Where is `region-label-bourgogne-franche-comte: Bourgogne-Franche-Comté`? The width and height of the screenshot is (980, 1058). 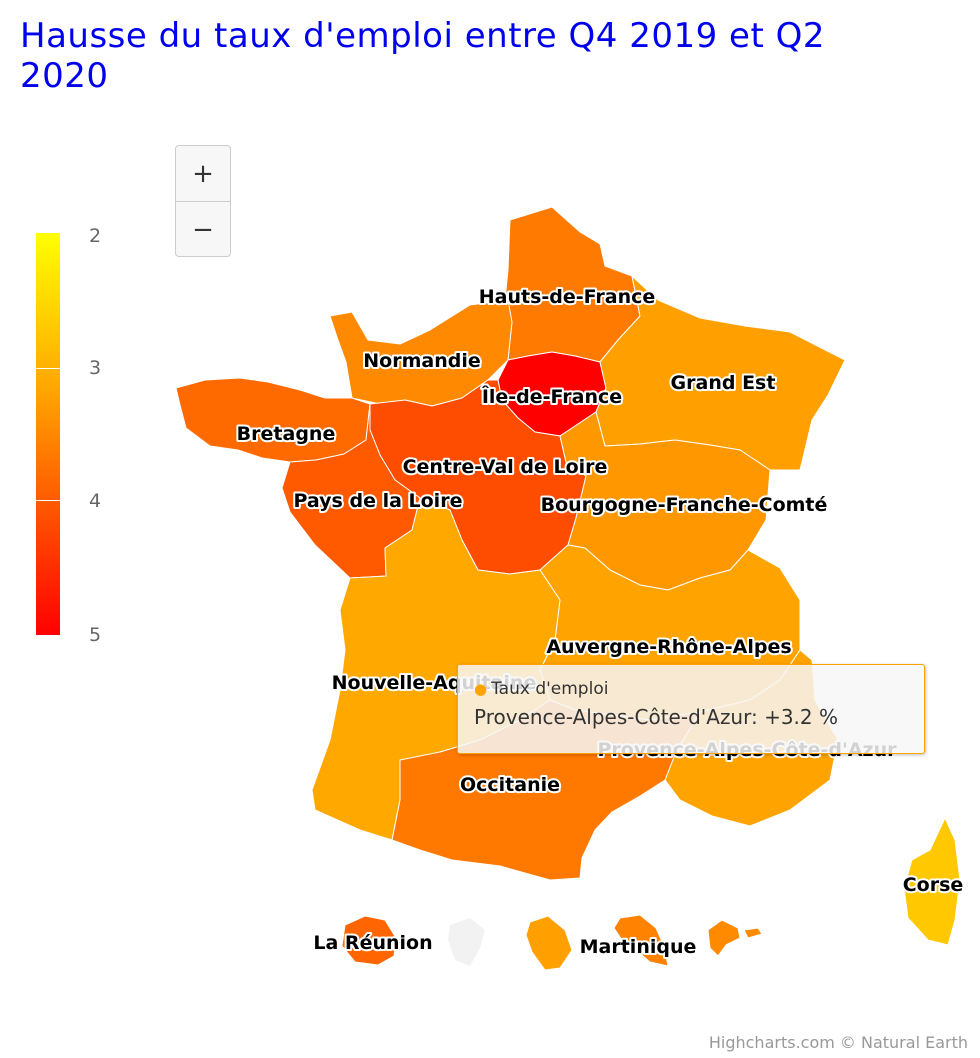
region-label-bourgogne-franche-comte: Bourgogne-Franche-Comté is located at coordinates (684, 505).